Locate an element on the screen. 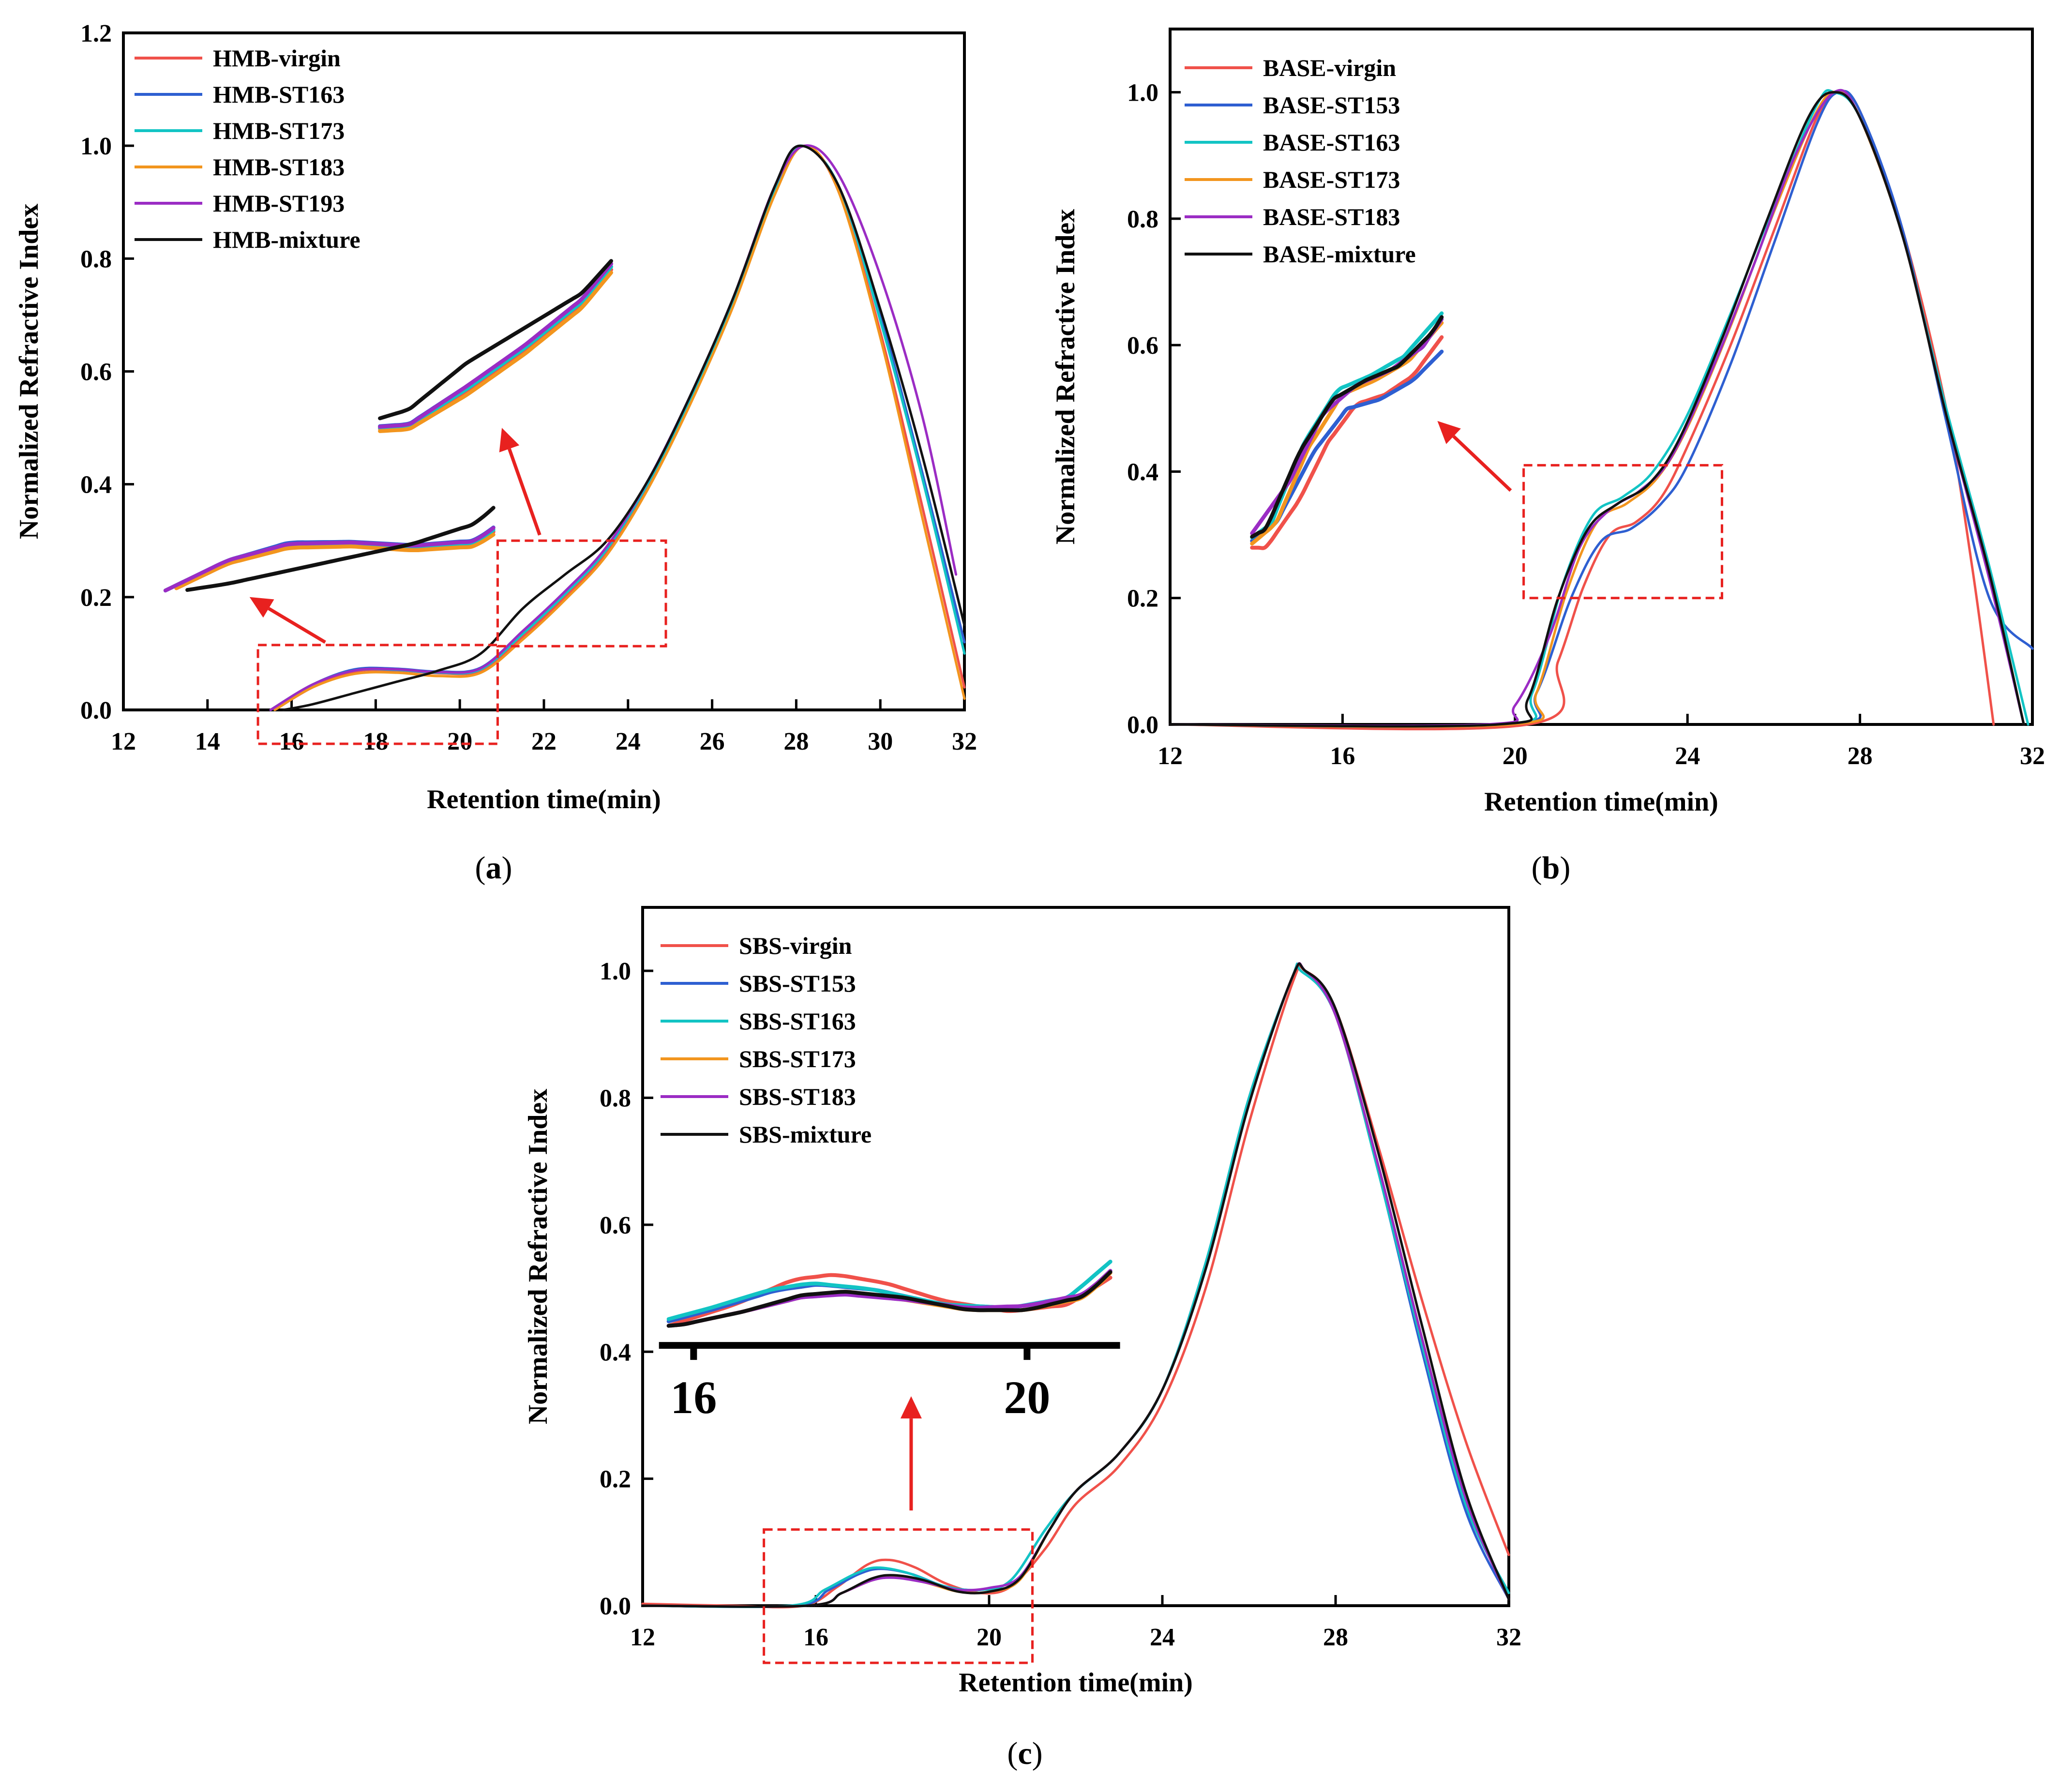  legend-label: SBS-ST163 is located at coordinates (797, 1021).